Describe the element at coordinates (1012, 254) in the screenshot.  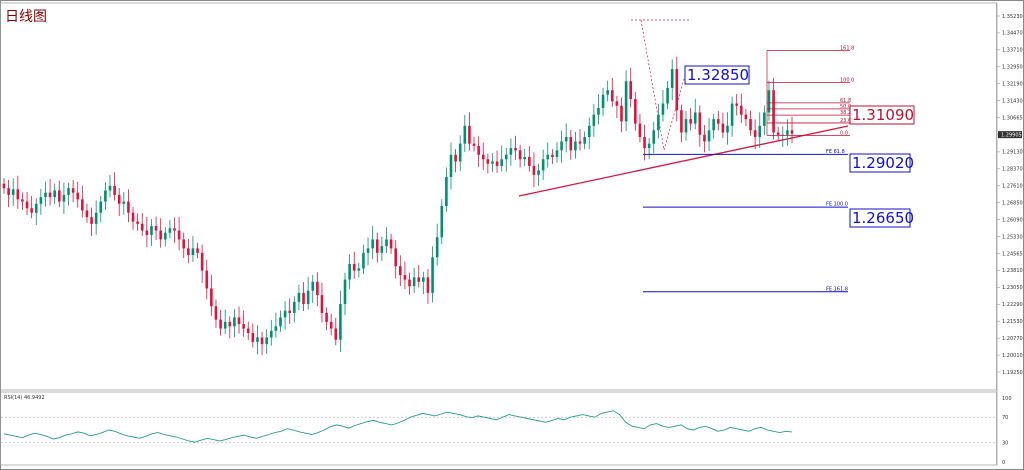
I see `price-tick-label: 1.24565` at that location.